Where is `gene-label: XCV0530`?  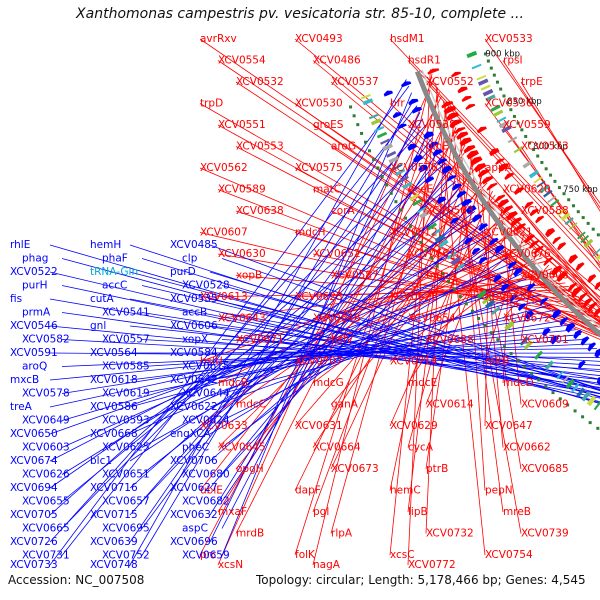
gene-label: XCV0530 is located at coordinates (319, 104).